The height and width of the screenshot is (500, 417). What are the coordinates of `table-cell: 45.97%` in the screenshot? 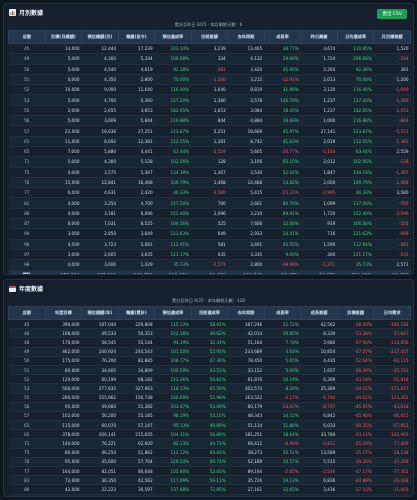 It's located at (282, 131).